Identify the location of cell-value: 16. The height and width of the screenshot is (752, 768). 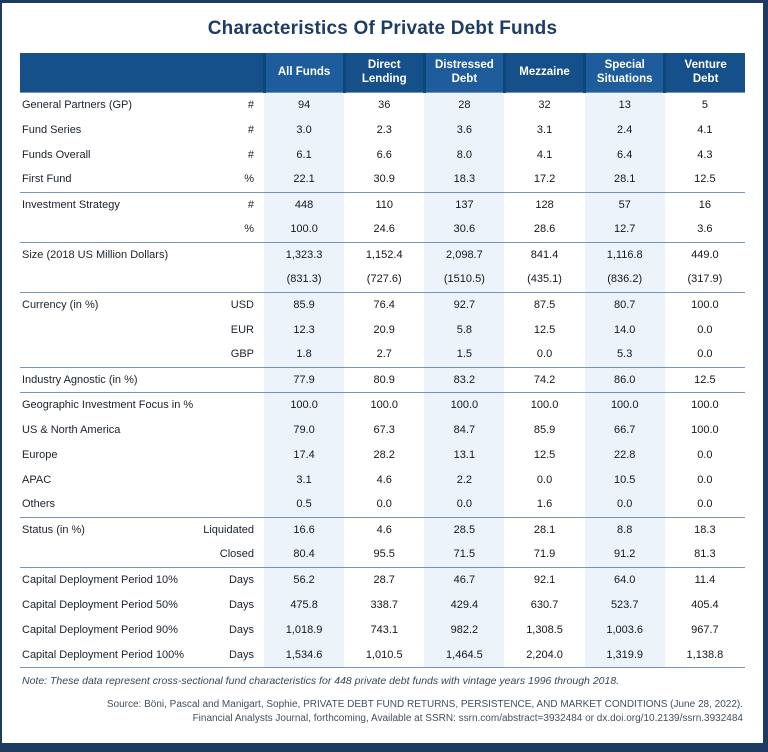
(704, 204).